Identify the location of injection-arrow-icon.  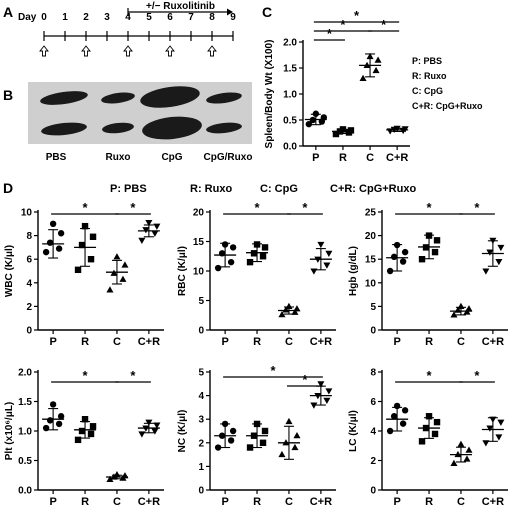
(44, 51).